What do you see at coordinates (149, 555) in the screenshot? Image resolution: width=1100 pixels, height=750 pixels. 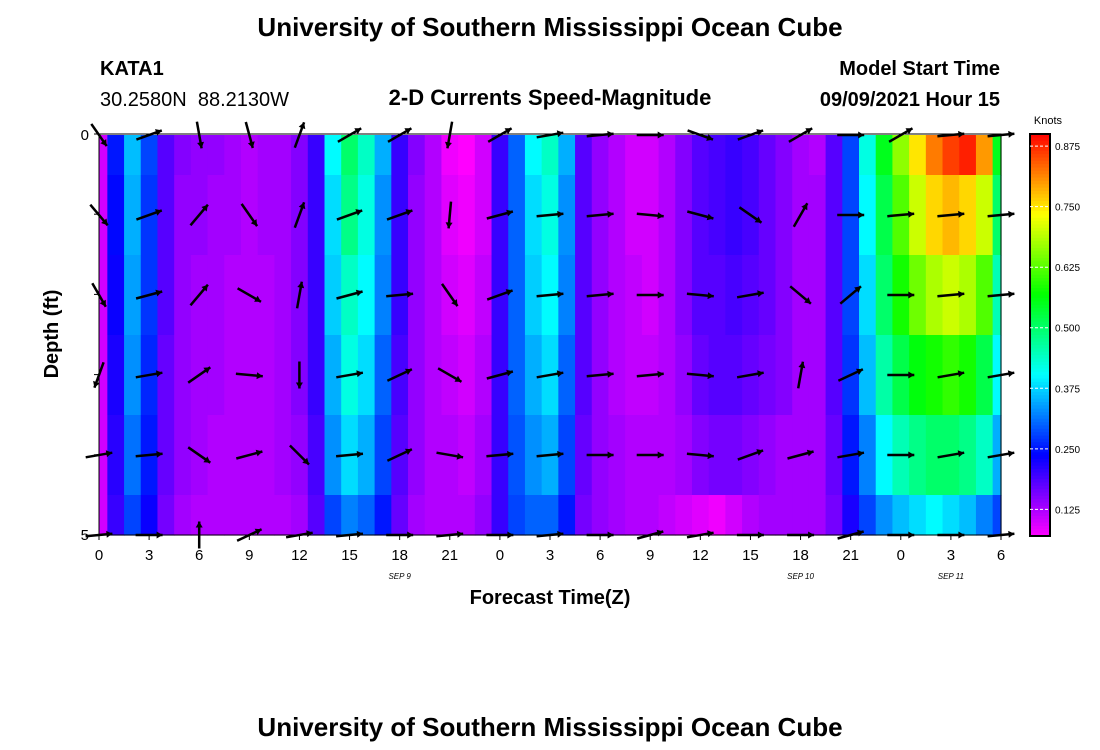 I see `x-tick-label: 3` at bounding box center [149, 555].